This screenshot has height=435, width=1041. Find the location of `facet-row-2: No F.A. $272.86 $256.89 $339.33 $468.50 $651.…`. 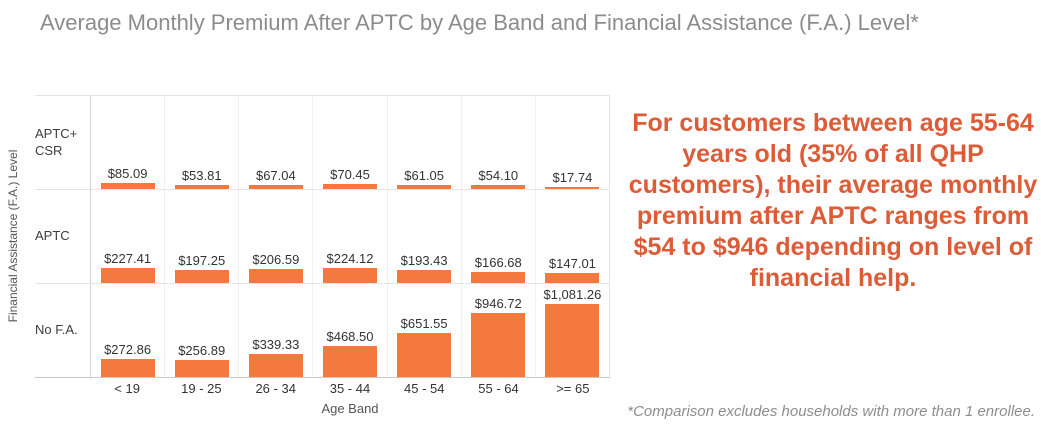

facet-row-2: No F.A. $272.86 $256.89 $339.33 $468.50 $651.… is located at coordinates (322, 331).